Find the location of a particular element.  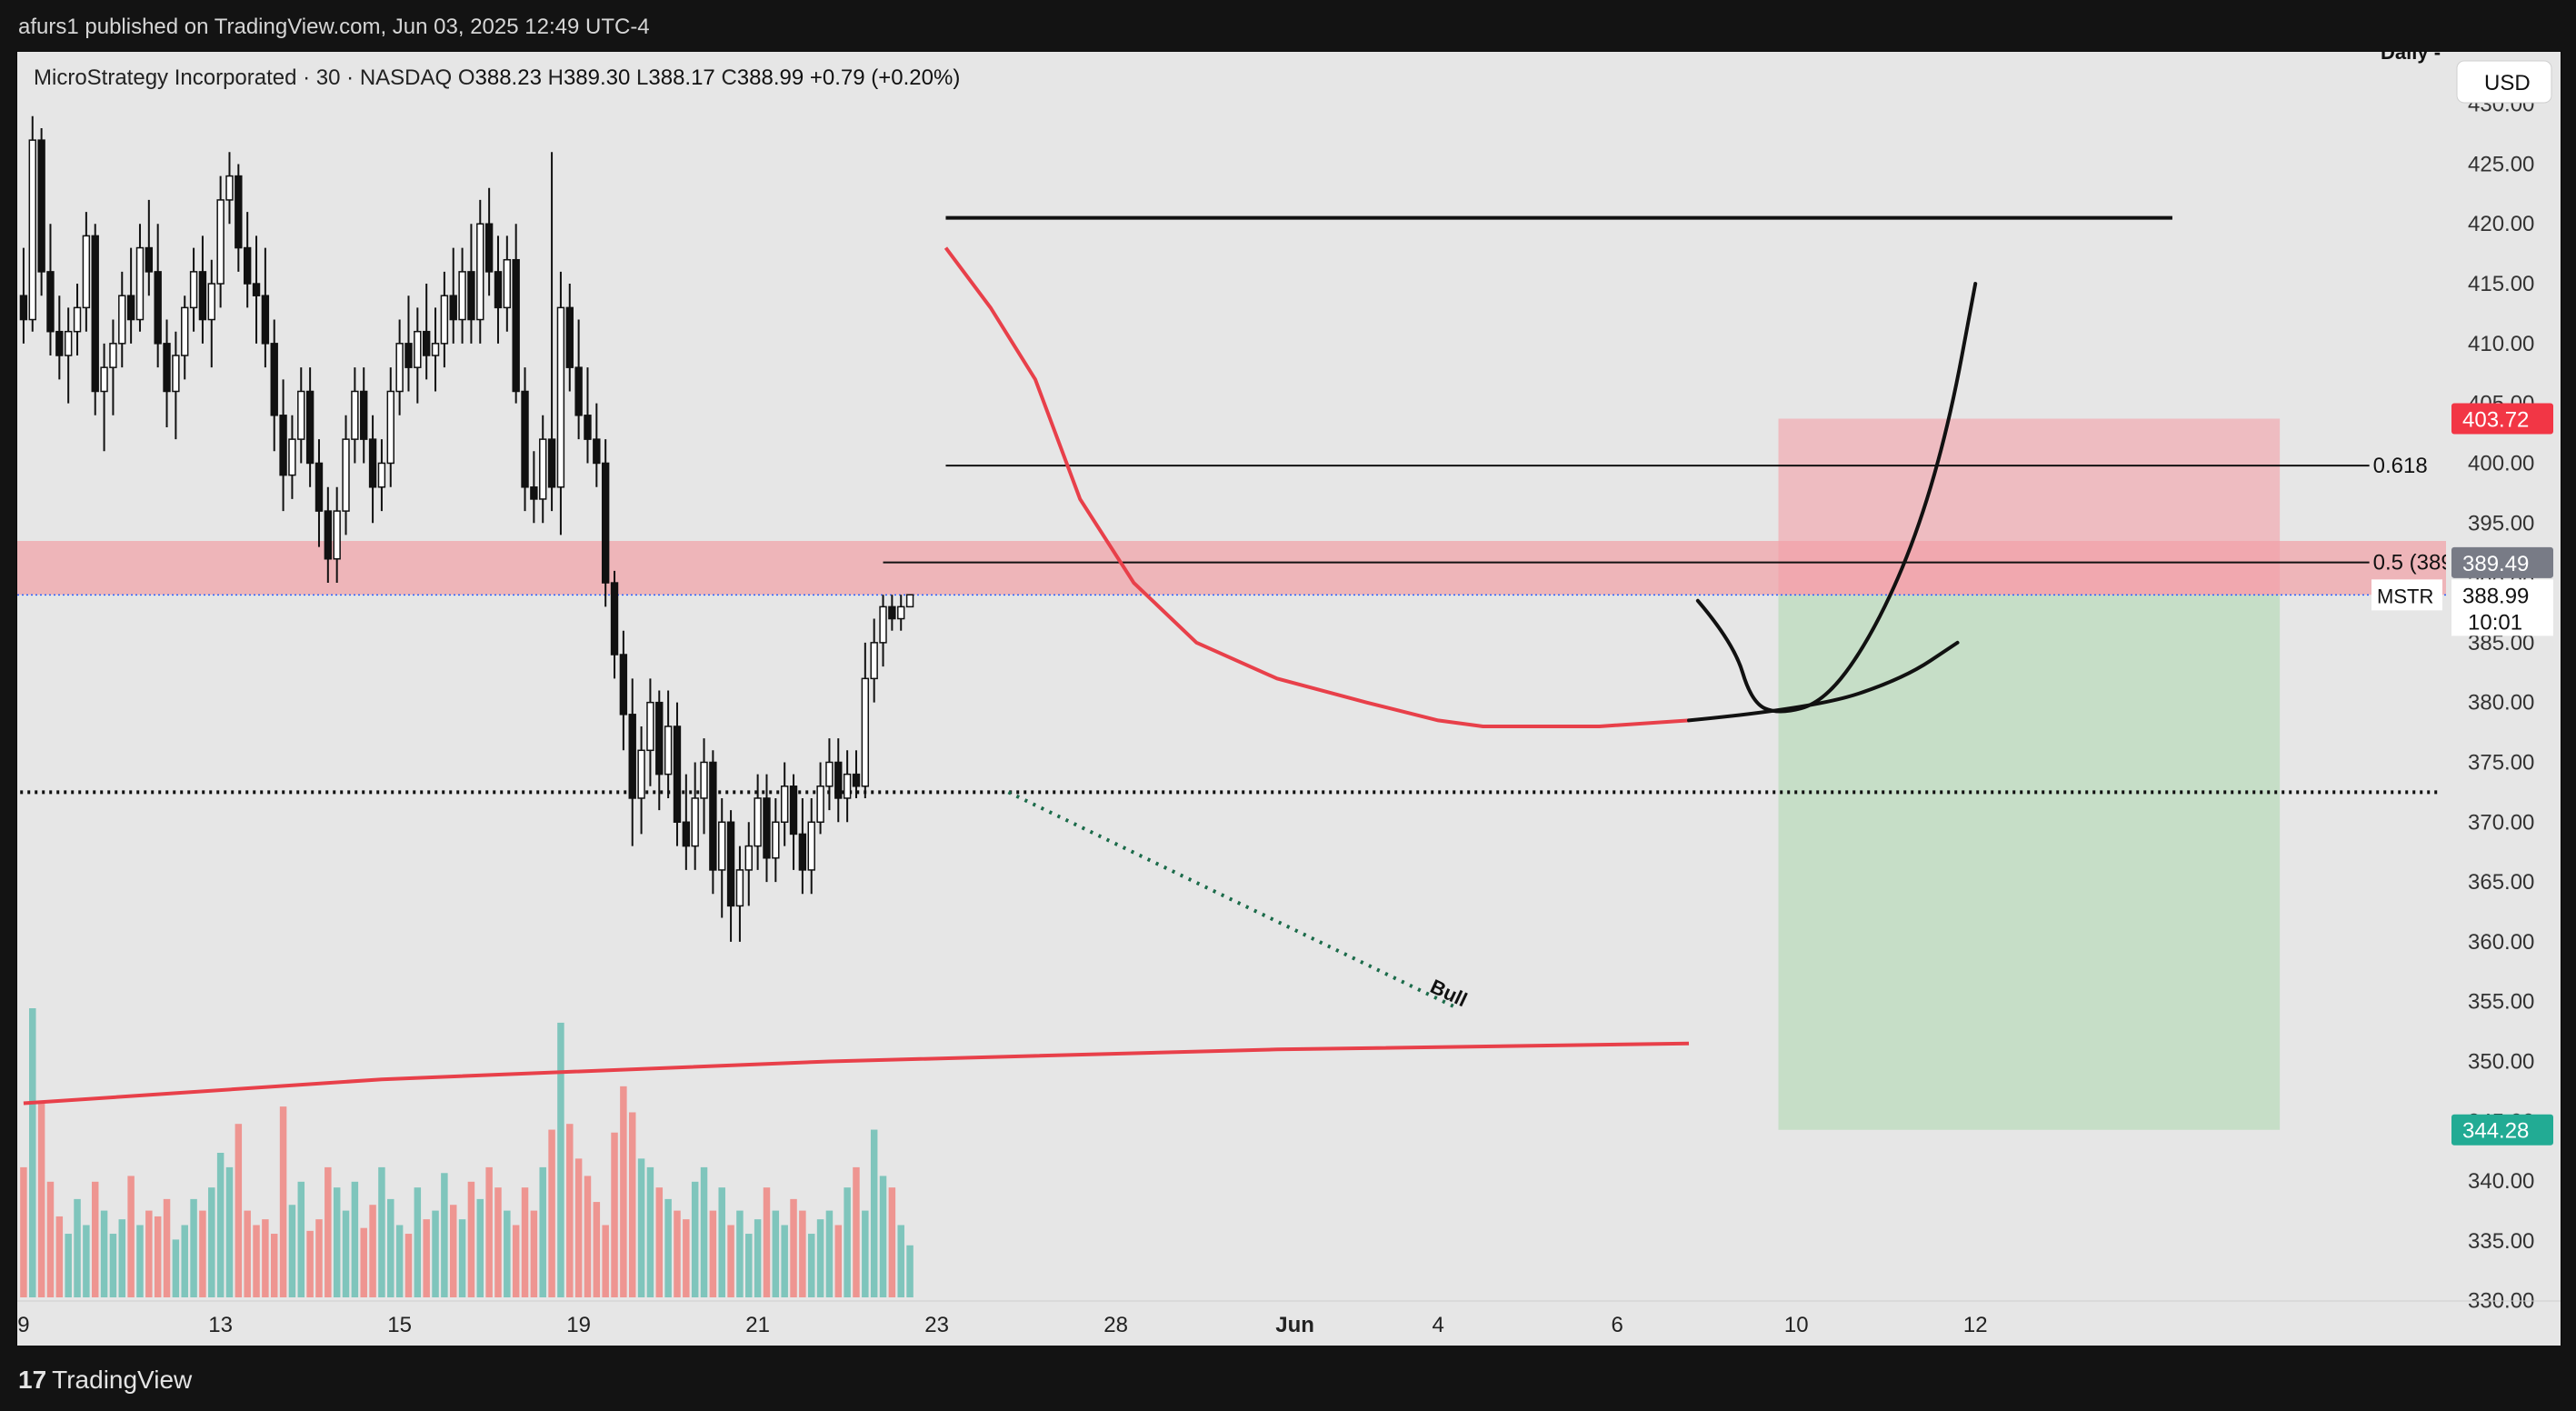

currency-button is located at coordinates (2504, 82).